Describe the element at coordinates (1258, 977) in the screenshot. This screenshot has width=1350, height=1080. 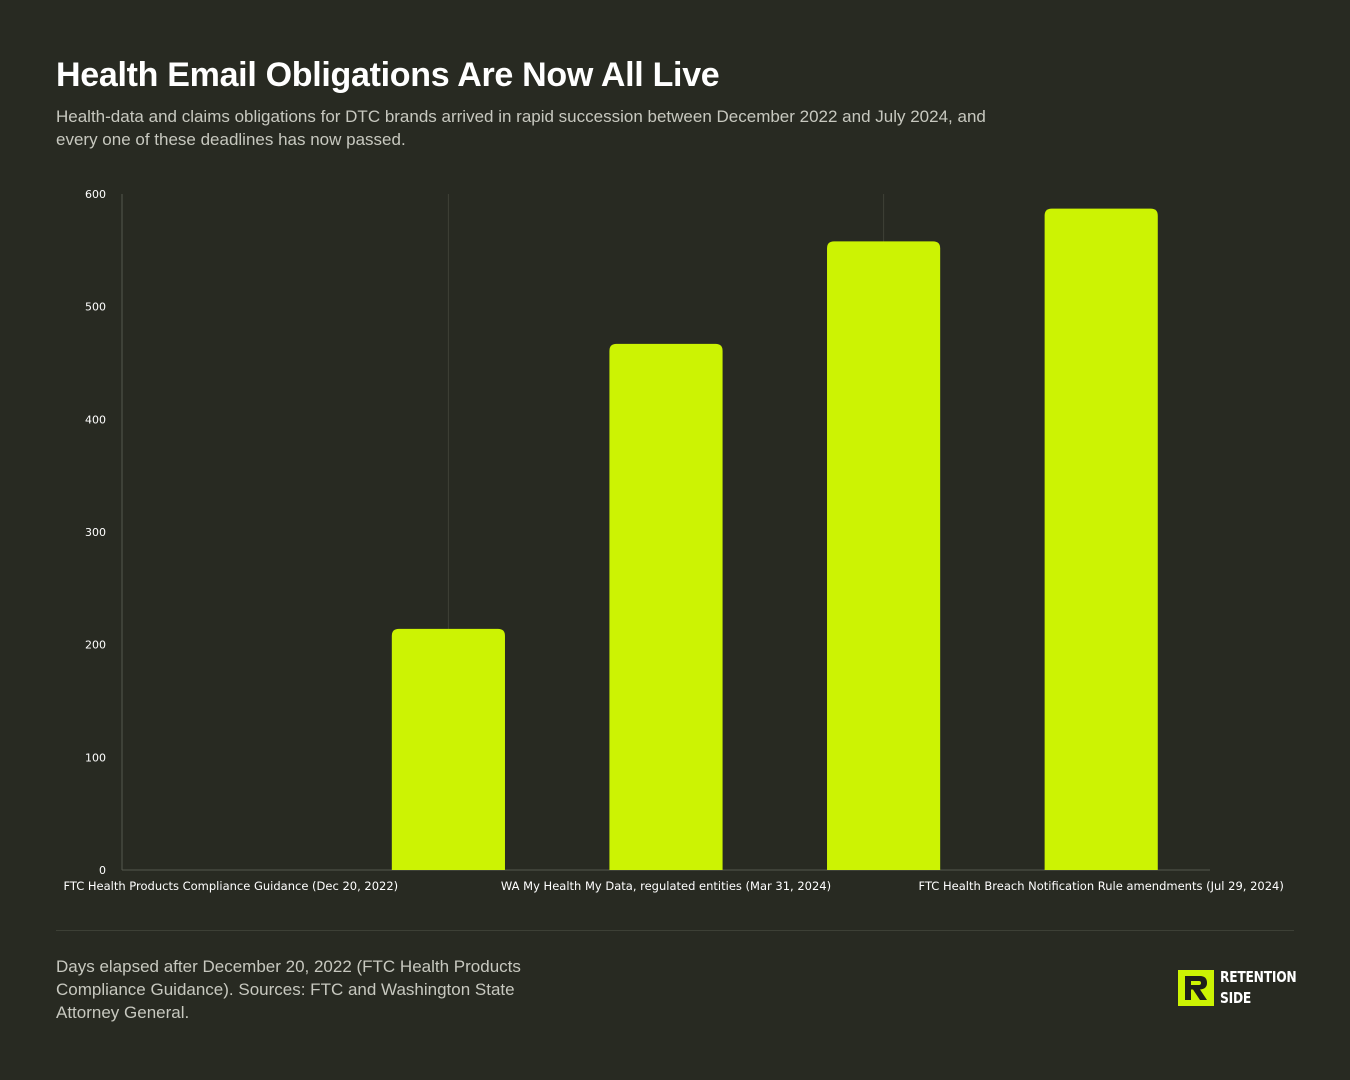
I see `logo-line-1: RETENTION` at that location.